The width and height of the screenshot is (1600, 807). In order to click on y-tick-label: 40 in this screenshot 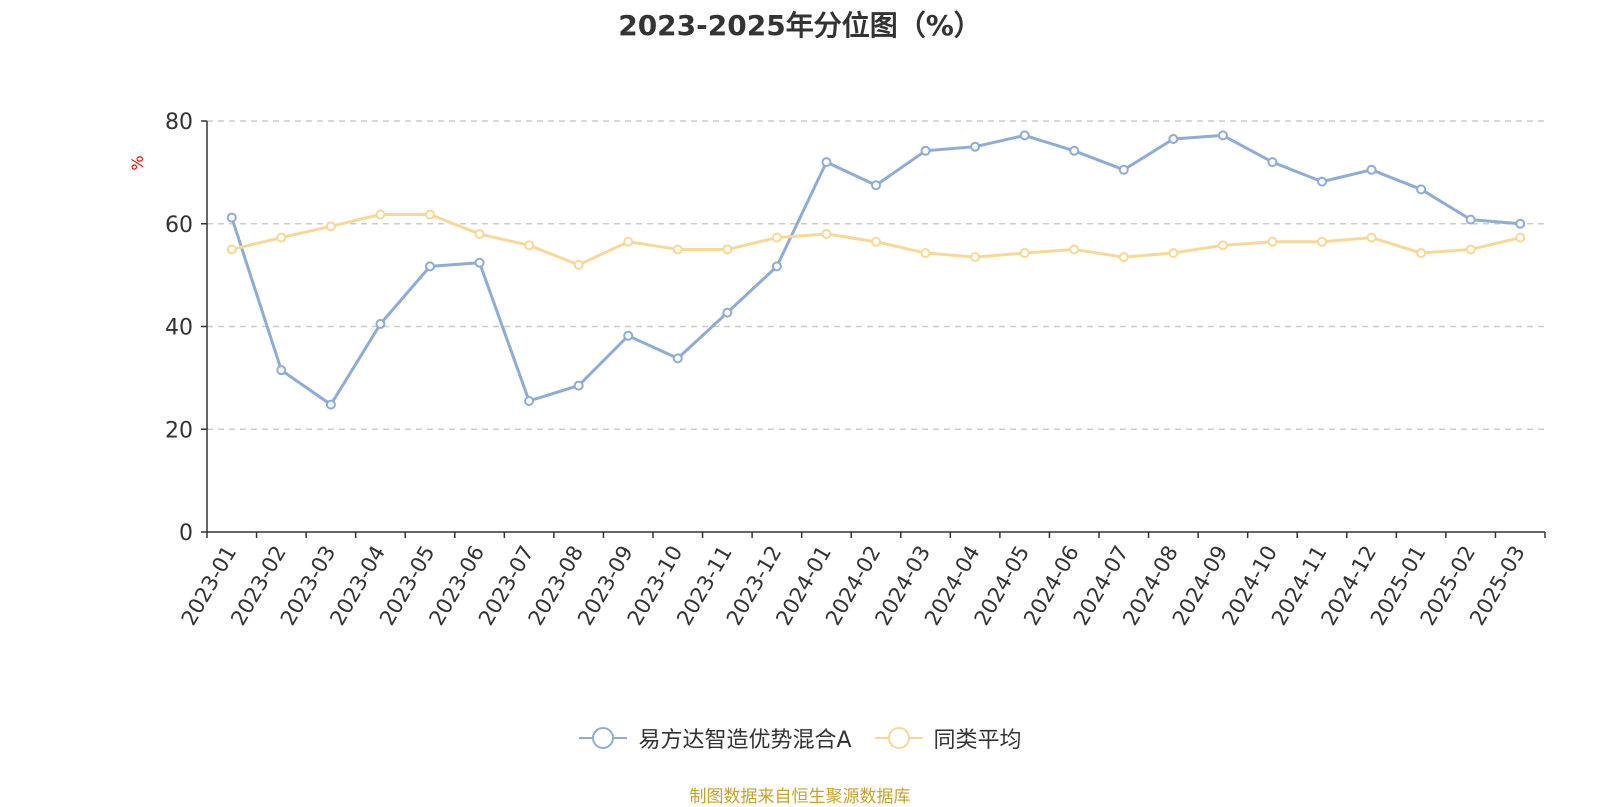, I will do `click(179, 328)`.